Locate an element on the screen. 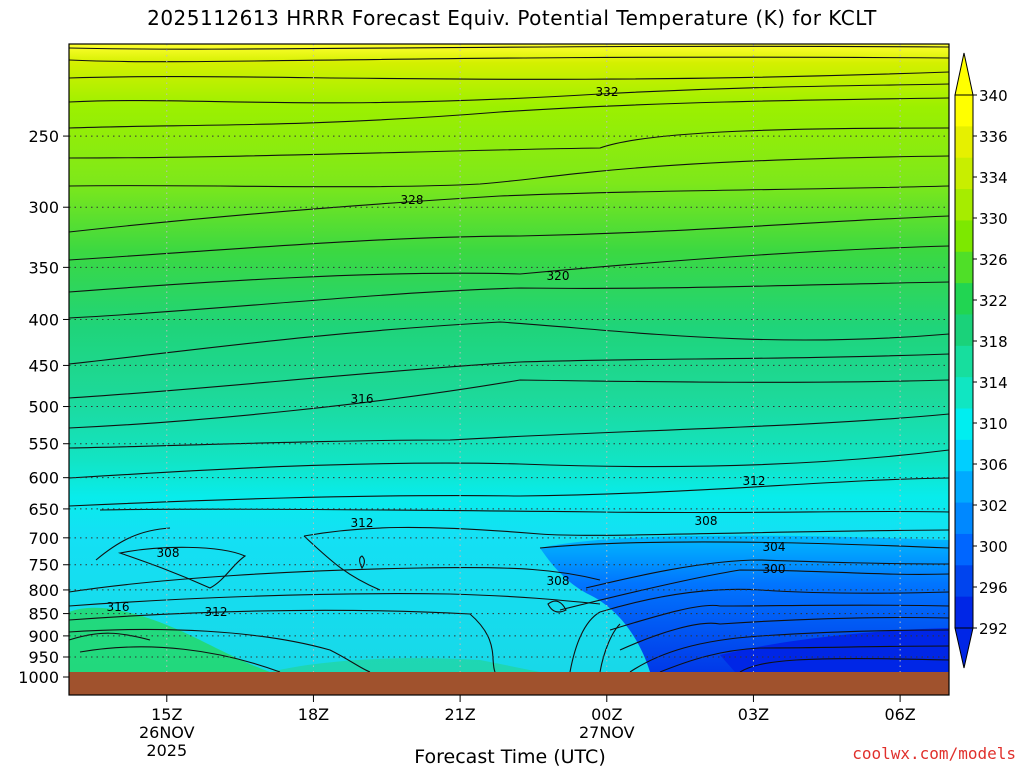  colorbar-label: 340 is located at coordinates (993, 96).